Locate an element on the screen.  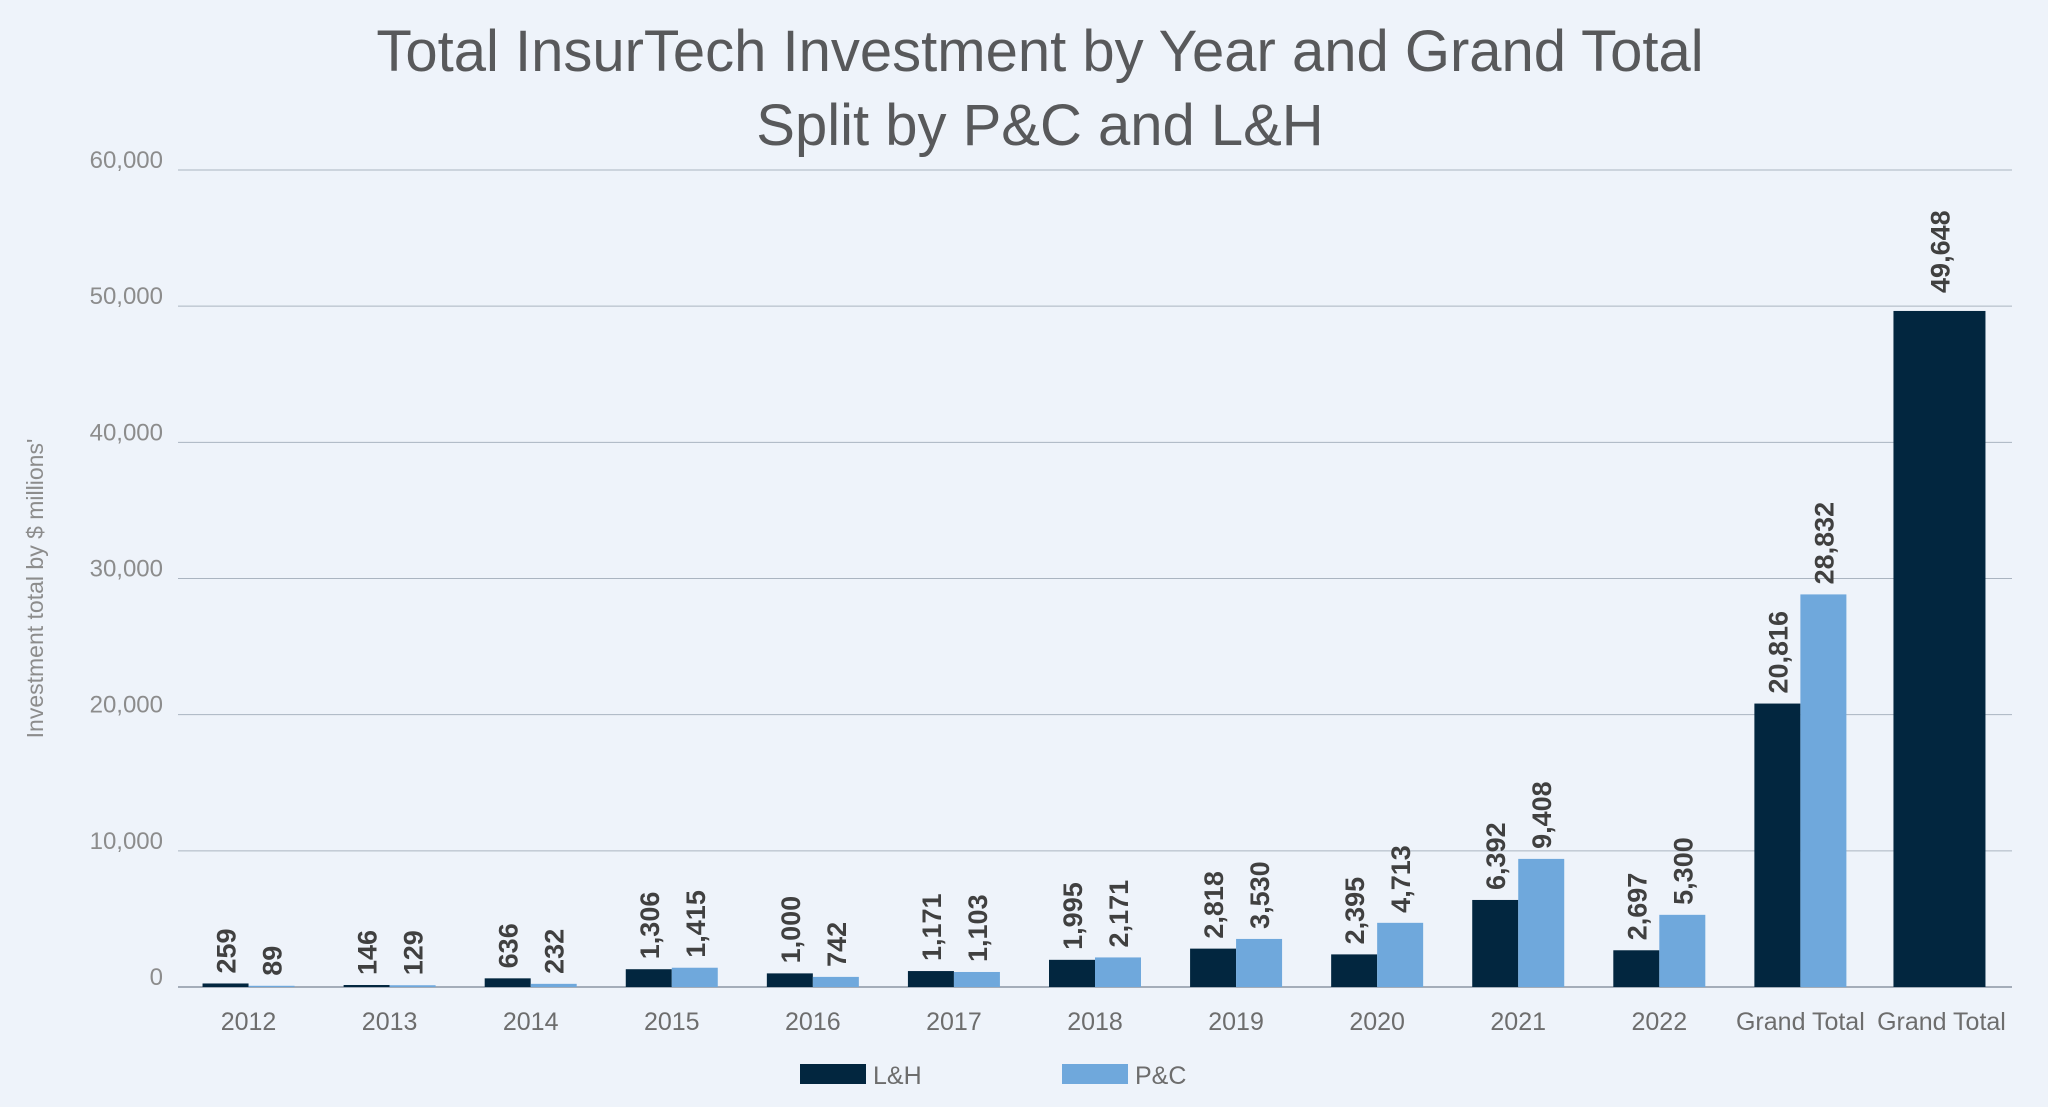
x-tick-label: 2016 is located at coordinates (813, 1022).